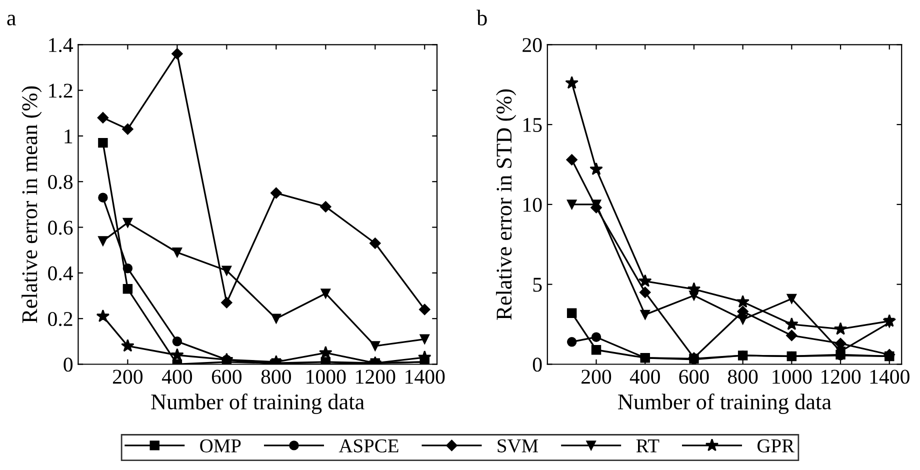 Image resolution: width=920 pixels, height=470 pixels. I want to click on y-tick-label: 0.8, so click(60, 182).